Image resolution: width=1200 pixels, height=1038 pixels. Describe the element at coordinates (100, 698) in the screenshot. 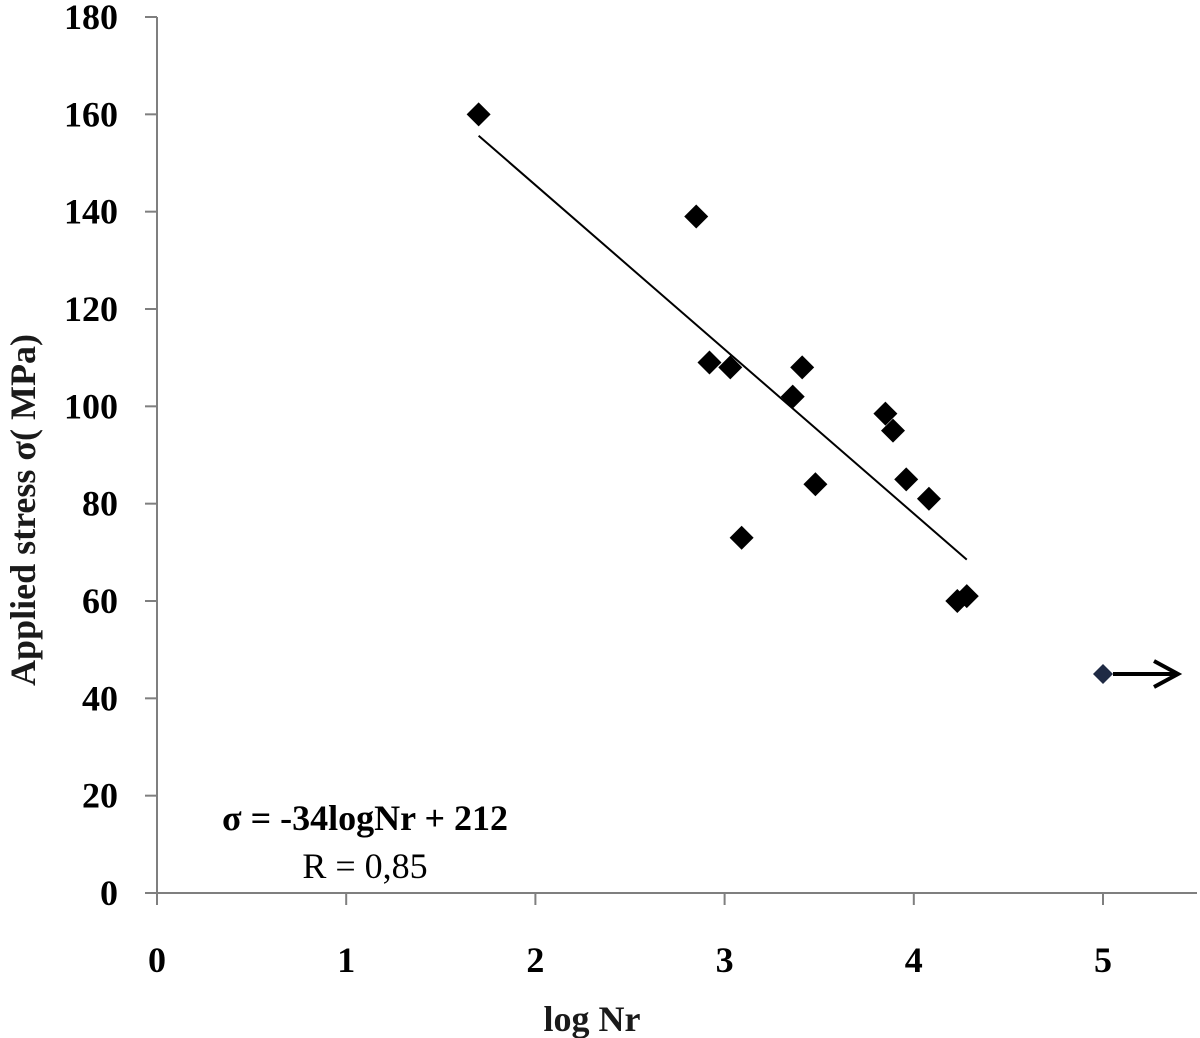

I see `y-tick-label: 40` at that location.